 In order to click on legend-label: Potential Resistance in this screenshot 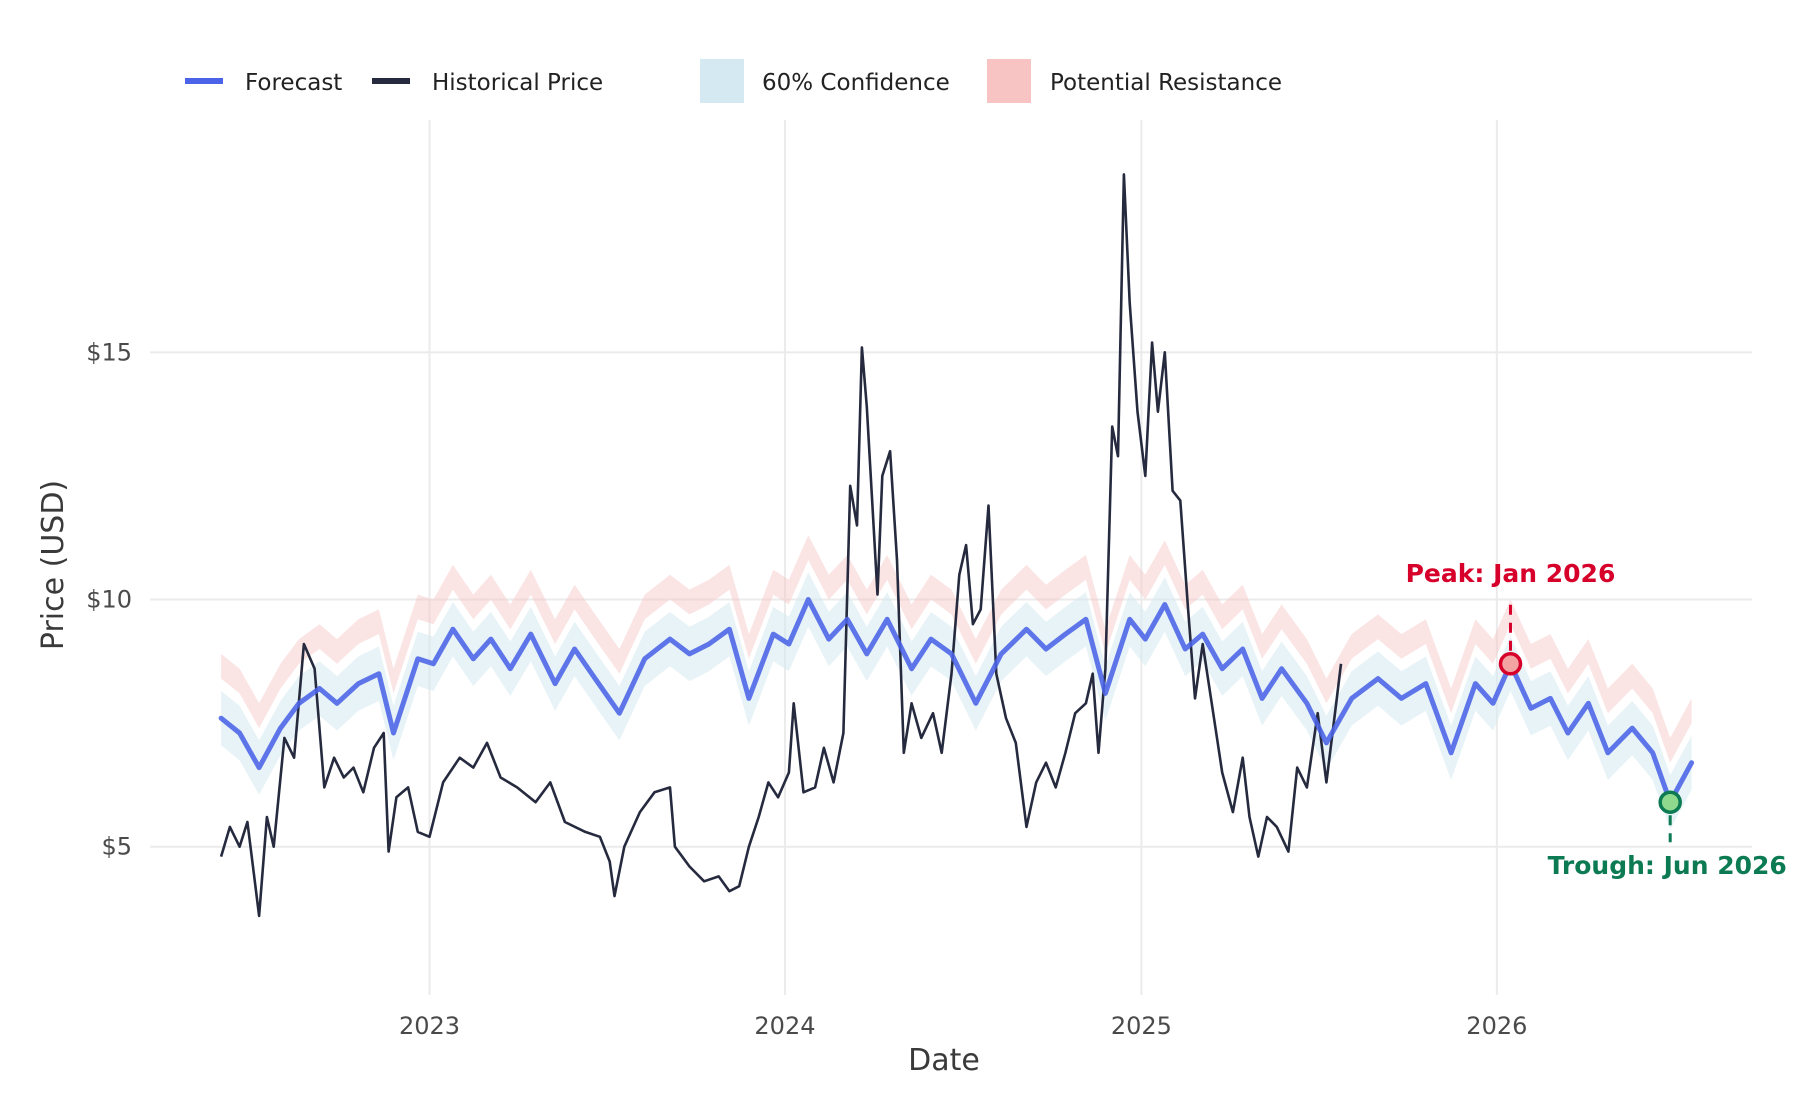, I will do `click(1166, 83)`.